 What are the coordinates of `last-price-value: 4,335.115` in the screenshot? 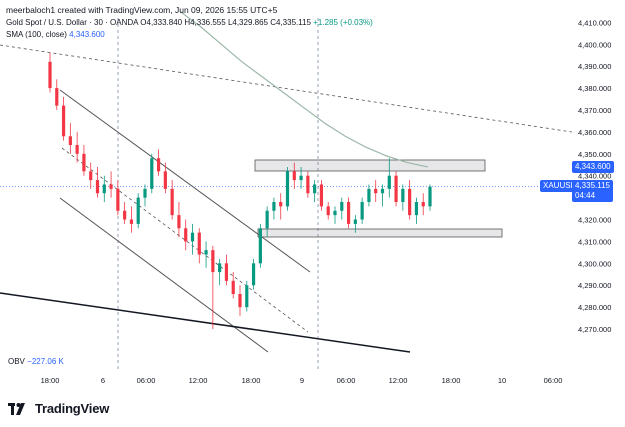 It's located at (592, 185).